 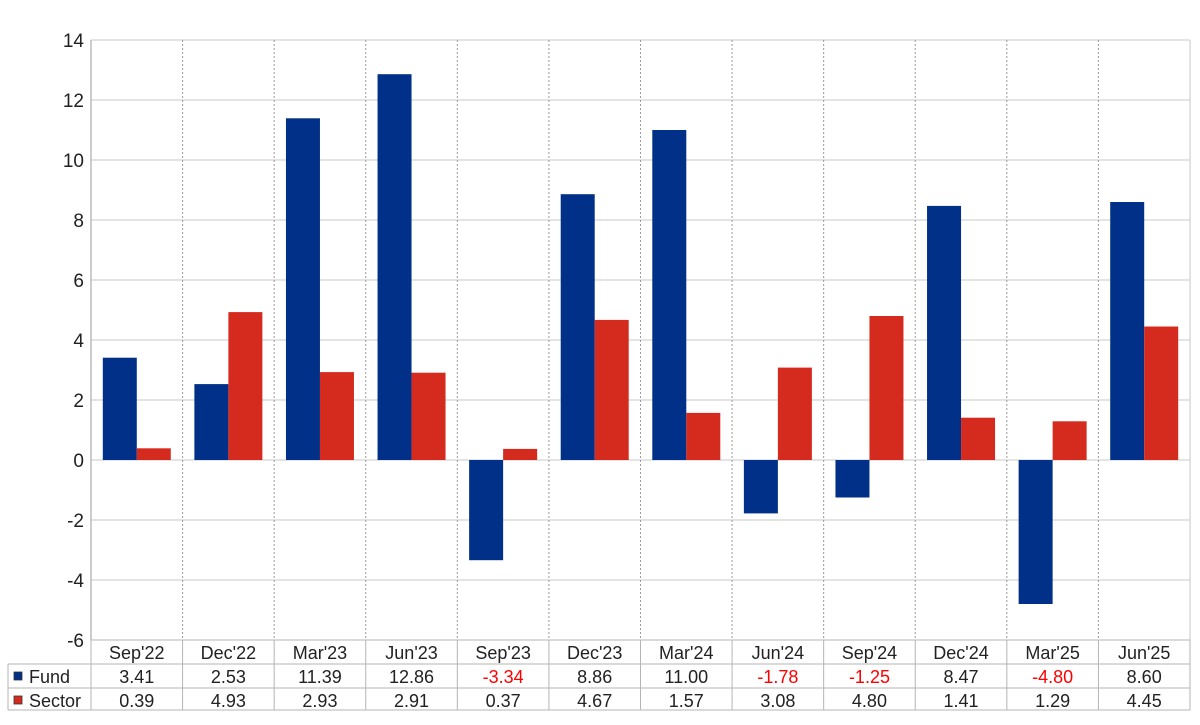 What do you see at coordinates (1144, 701) in the screenshot?
I see `data-label-sector: 4.45` at bounding box center [1144, 701].